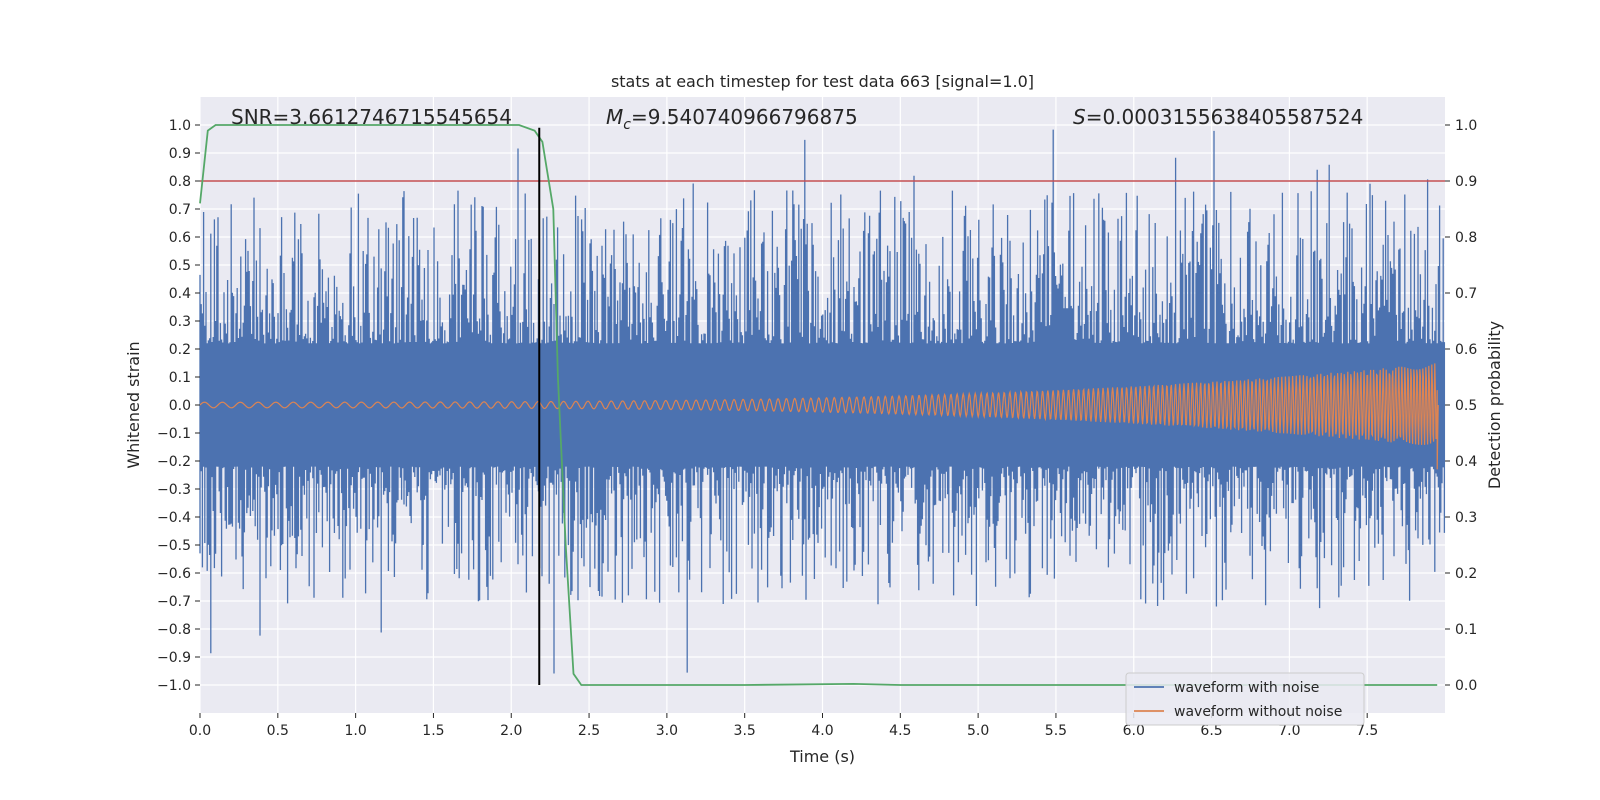 The image size is (1600, 800). Describe the element at coordinates (1134, 731) in the screenshot. I see `x-tick-label: 6.0` at that location.